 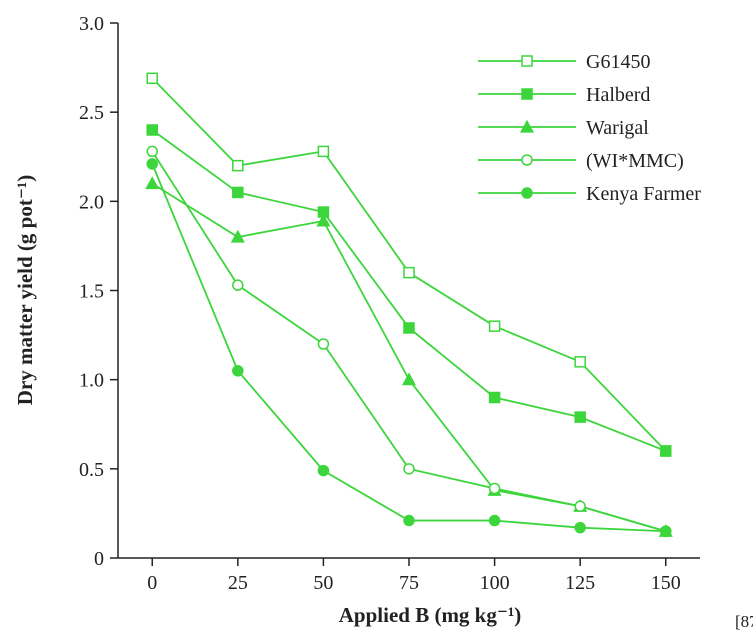 What do you see at coordinates (635, 161) in the screenshot?
I see `legend-label: (WI*MMC)` at bounding box center [635, 161].